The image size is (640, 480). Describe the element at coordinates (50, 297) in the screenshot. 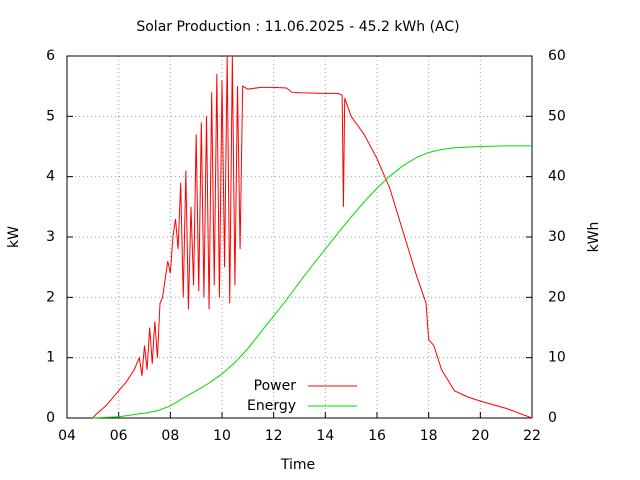

I see `y-tick-label: 2` at that location.